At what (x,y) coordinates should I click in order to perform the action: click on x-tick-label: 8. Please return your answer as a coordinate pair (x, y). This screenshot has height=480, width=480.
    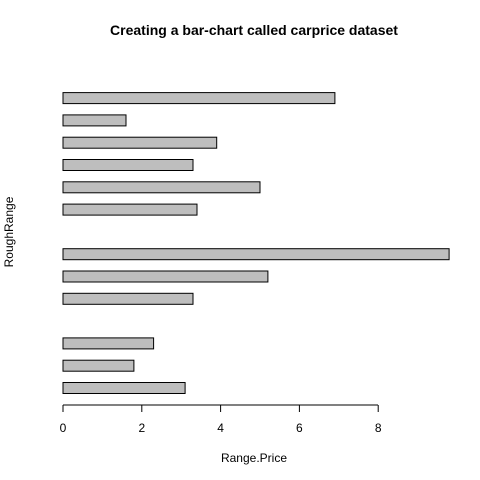
    Looking at the image, I should click on (378, 428).